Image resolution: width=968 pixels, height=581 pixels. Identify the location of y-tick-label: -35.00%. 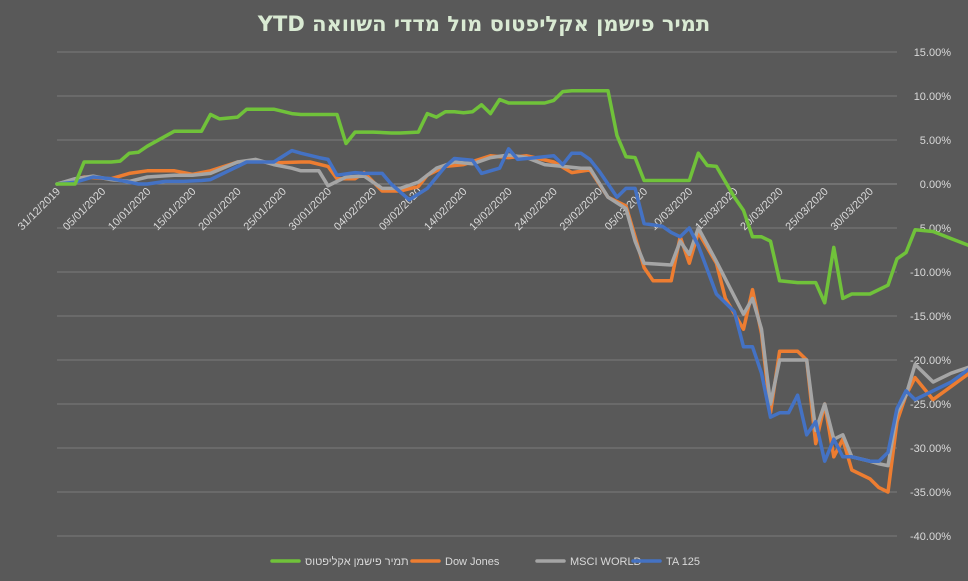
(930, 493).